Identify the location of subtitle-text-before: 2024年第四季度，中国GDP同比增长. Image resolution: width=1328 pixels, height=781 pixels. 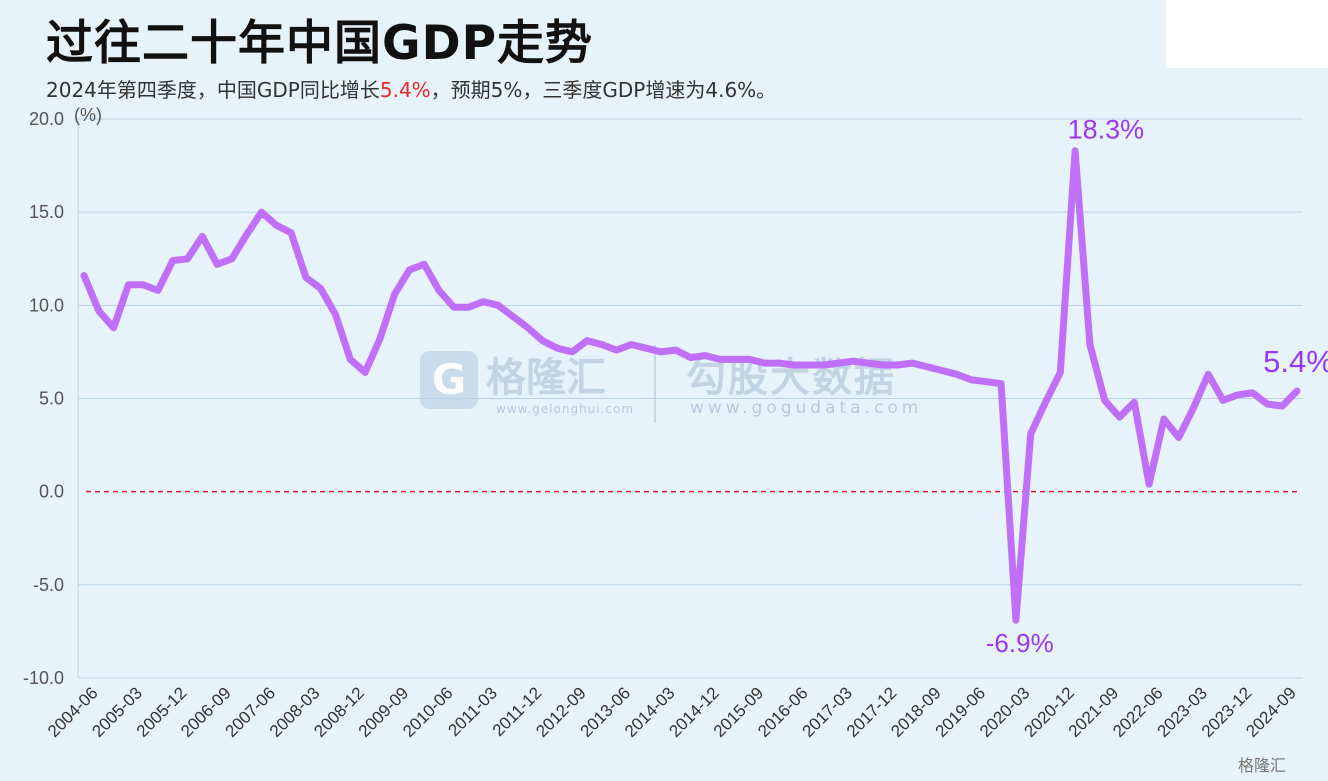
(213, 90).